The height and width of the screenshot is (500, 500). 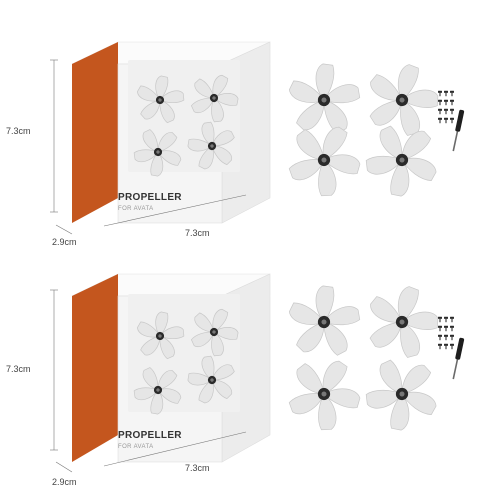 I want to click on height-label: 7.3cm, so click(x=18, y=369).